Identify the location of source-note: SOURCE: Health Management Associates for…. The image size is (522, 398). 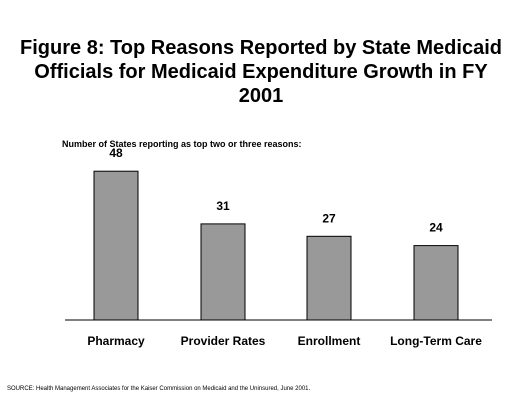
(158, 389).